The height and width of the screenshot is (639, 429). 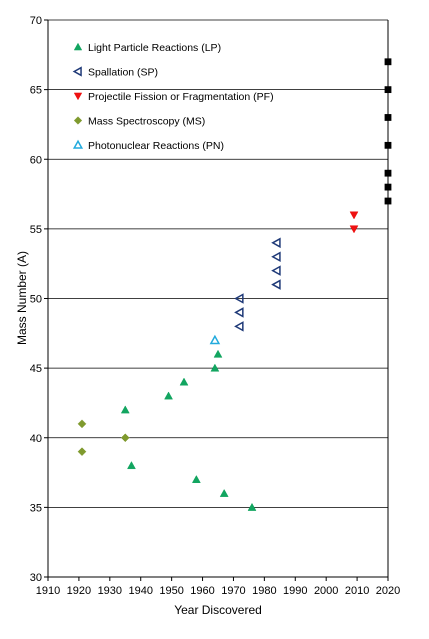 I want to click on y-tick-label: 35, so click(x=36, y=508).